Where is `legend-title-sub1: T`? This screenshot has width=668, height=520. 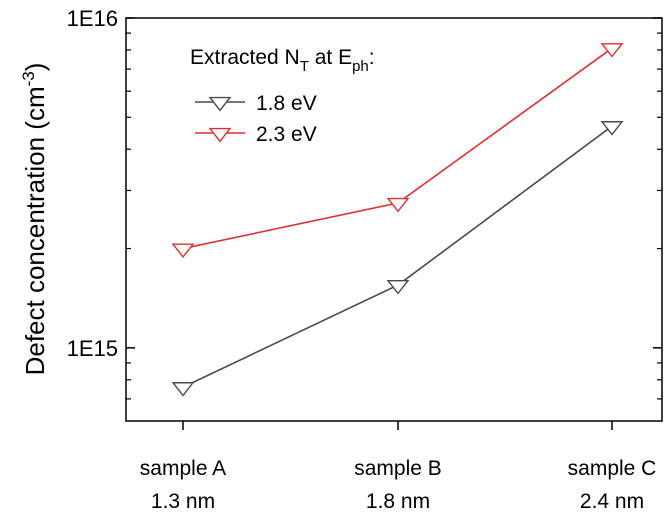
legend-title-sub1: T is located at coordinates (304, 66).